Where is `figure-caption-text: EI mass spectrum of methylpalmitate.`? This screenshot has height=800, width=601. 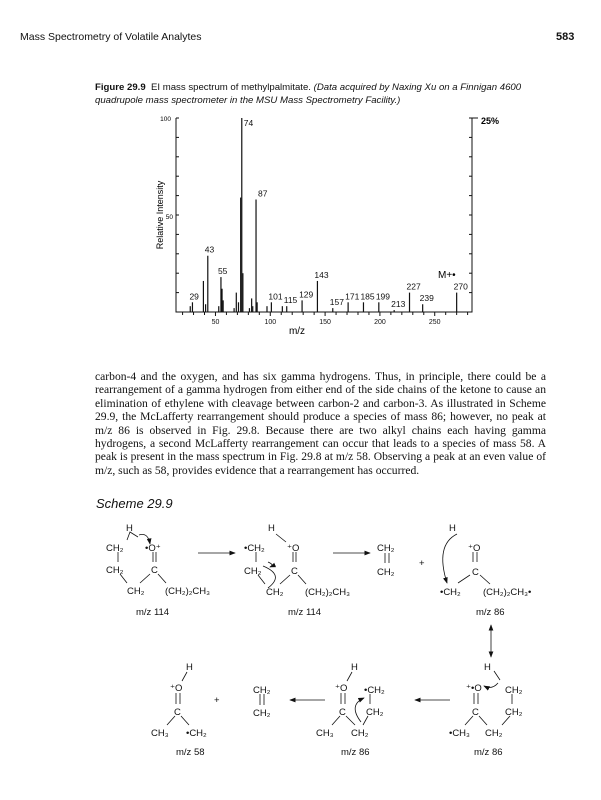 figure-caption-text: EI mass spectrum of methylpalmitate. is located at coordinates (231, 87).